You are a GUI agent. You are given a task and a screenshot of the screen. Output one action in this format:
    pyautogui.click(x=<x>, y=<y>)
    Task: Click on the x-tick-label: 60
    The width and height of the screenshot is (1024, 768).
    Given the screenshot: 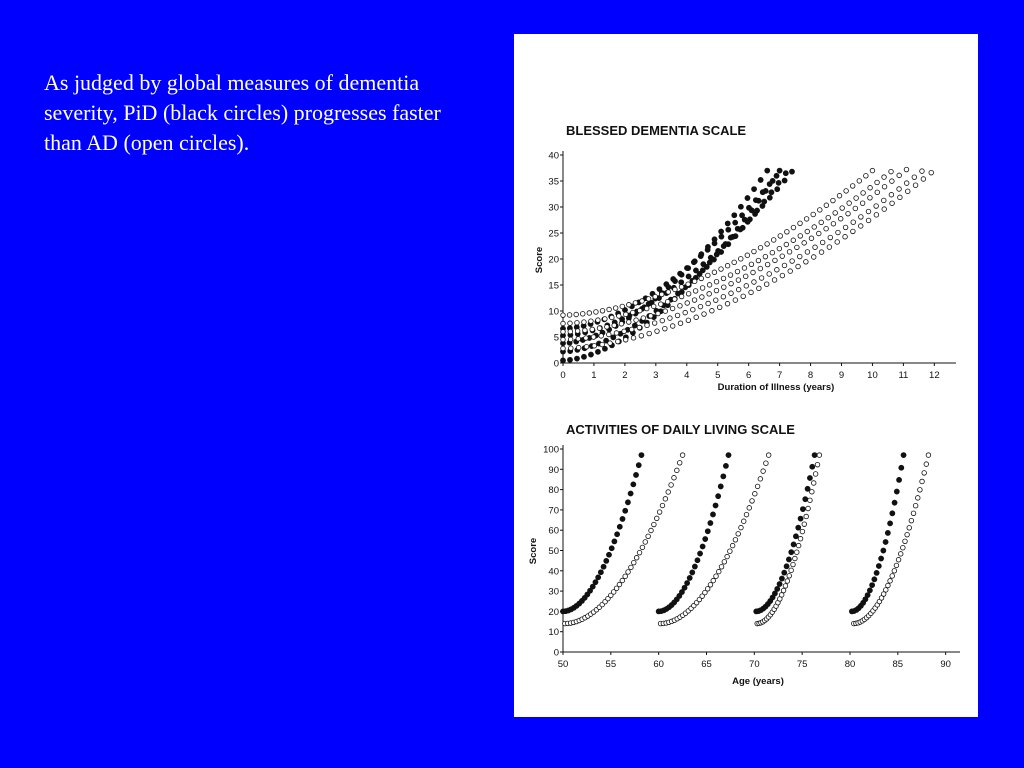 What is the action you would take?
    pyautogui.click(x=658, y=664)
    